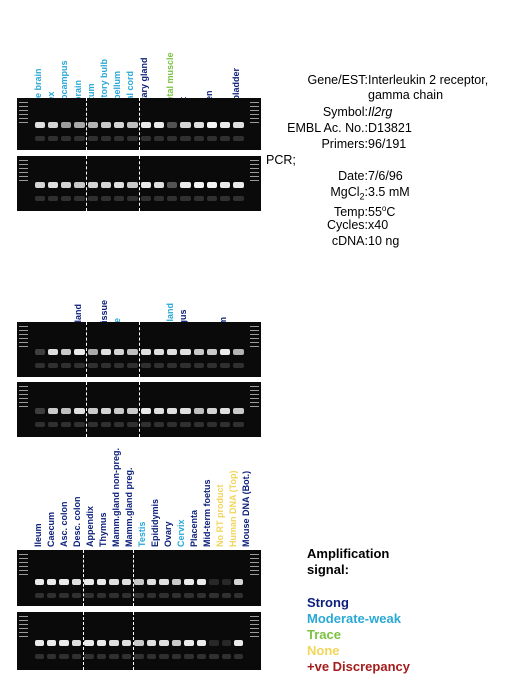  I want to click on cycles-value: x40, so click(378, 225).